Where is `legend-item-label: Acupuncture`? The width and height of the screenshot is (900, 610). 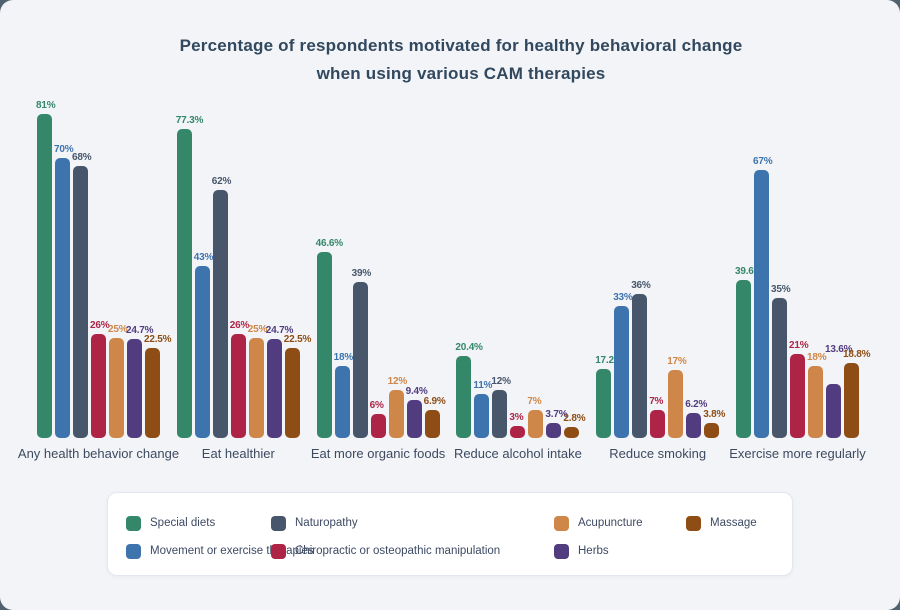 legend-item-label: Acupuncture is located at coordinates (610, 523).